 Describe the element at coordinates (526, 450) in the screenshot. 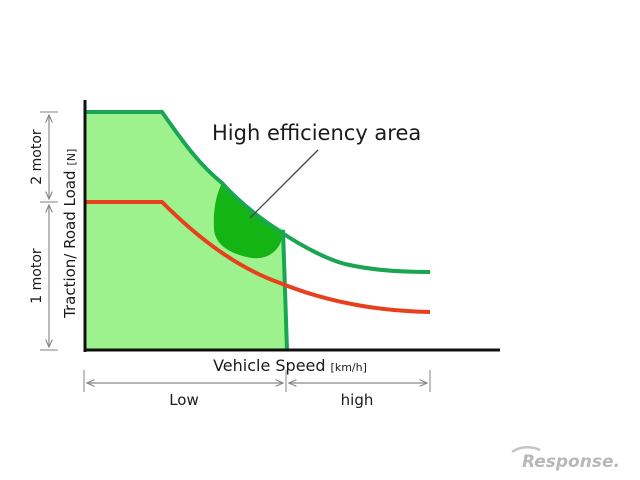

I see `watermark-swoosh` at that location.